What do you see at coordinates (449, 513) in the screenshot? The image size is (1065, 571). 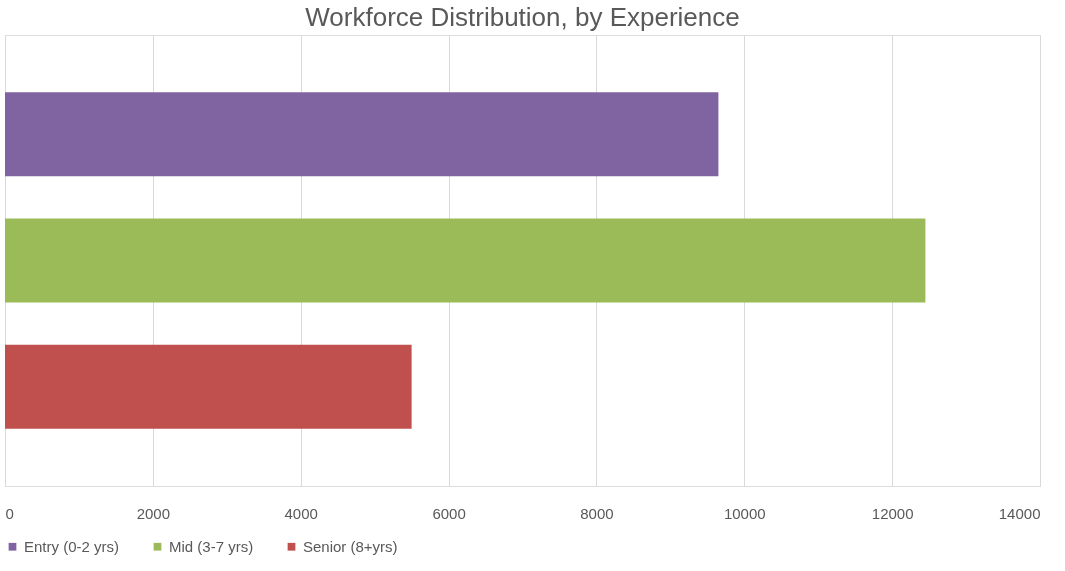 I see `x-tick-label: 6000` at bounding box center [449, 513].